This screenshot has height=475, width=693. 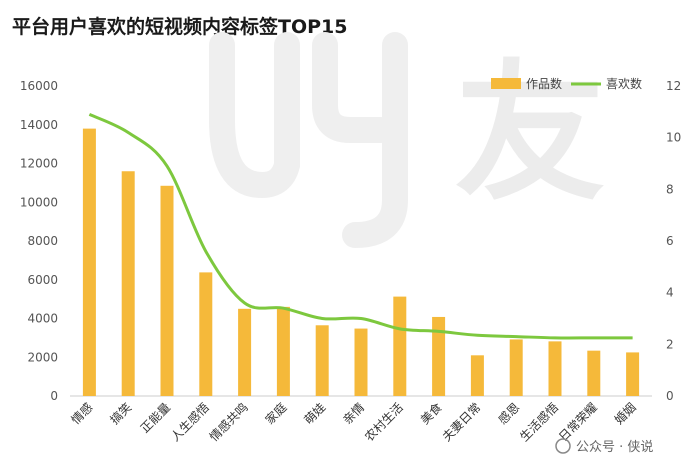 What do you see at coordinates (39, 202) in the screenshot?
I see `y-left-tick-label: 10000` at bounding box center [39, 202].